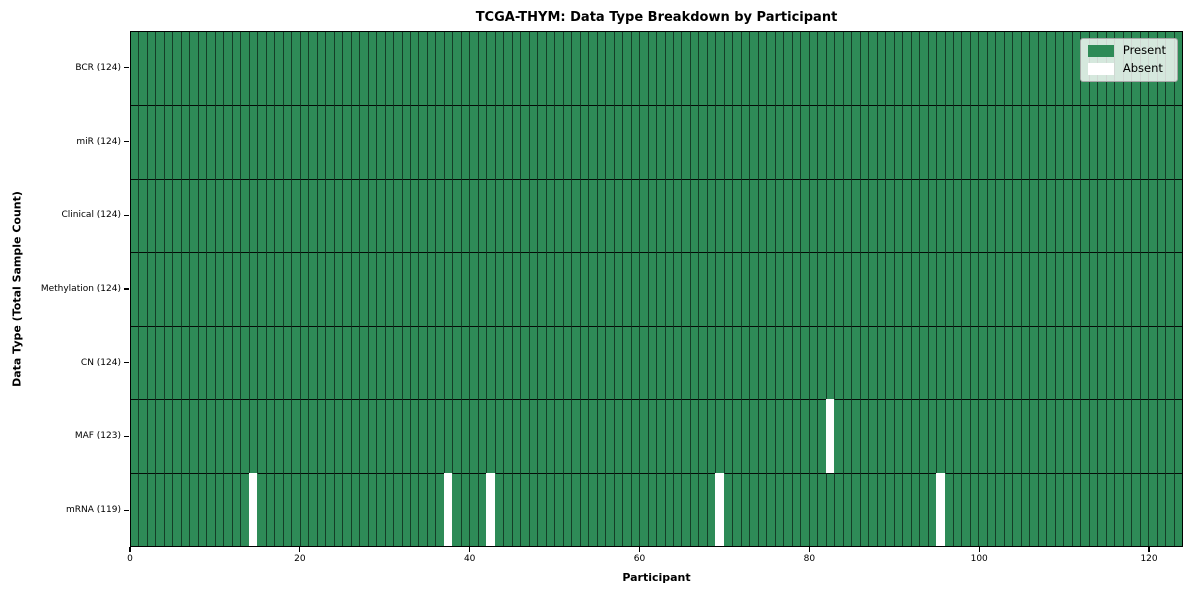 This screenshot has width=1200, height=600. Describe the element at coordinates (126, 363) in the screenshot. I see `y-tick-mark` at that location.